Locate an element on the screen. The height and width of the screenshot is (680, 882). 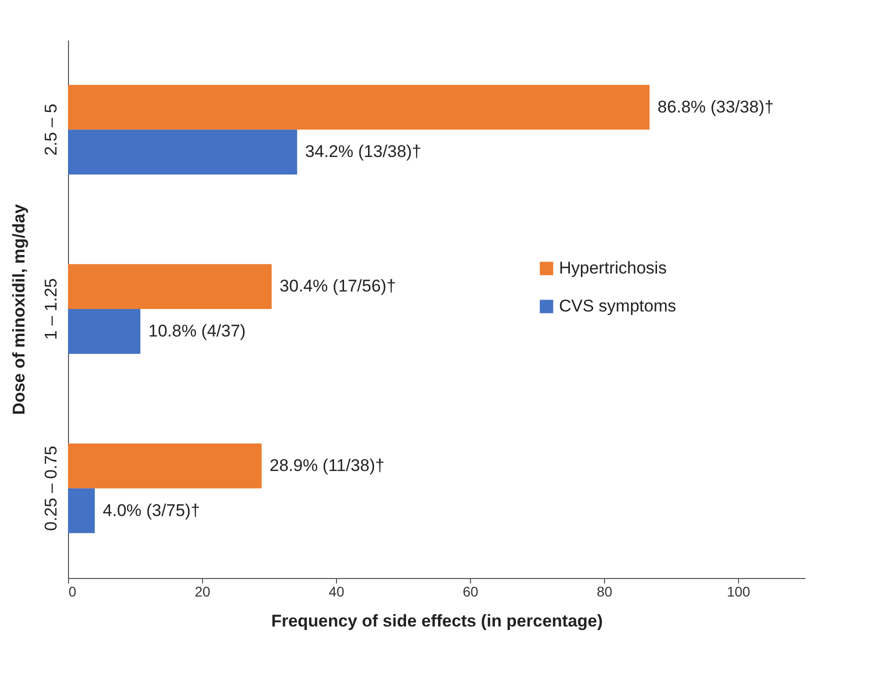
legend-label: Hypertrichosis is located at coordinates (613, 268).